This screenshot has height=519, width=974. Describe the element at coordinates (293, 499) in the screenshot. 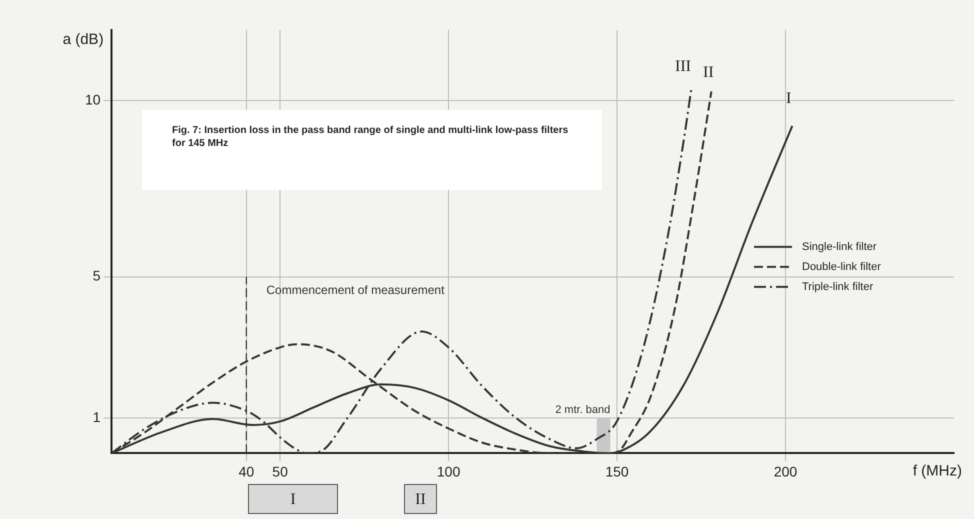

I see `text: I` at that location.